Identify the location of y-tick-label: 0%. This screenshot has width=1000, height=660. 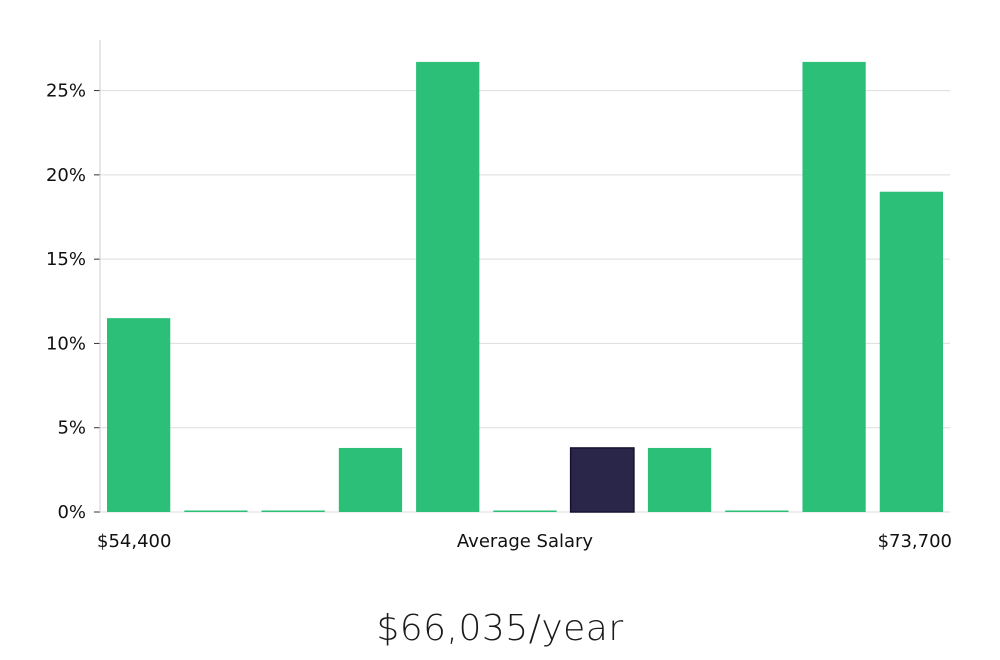
(71, 512).